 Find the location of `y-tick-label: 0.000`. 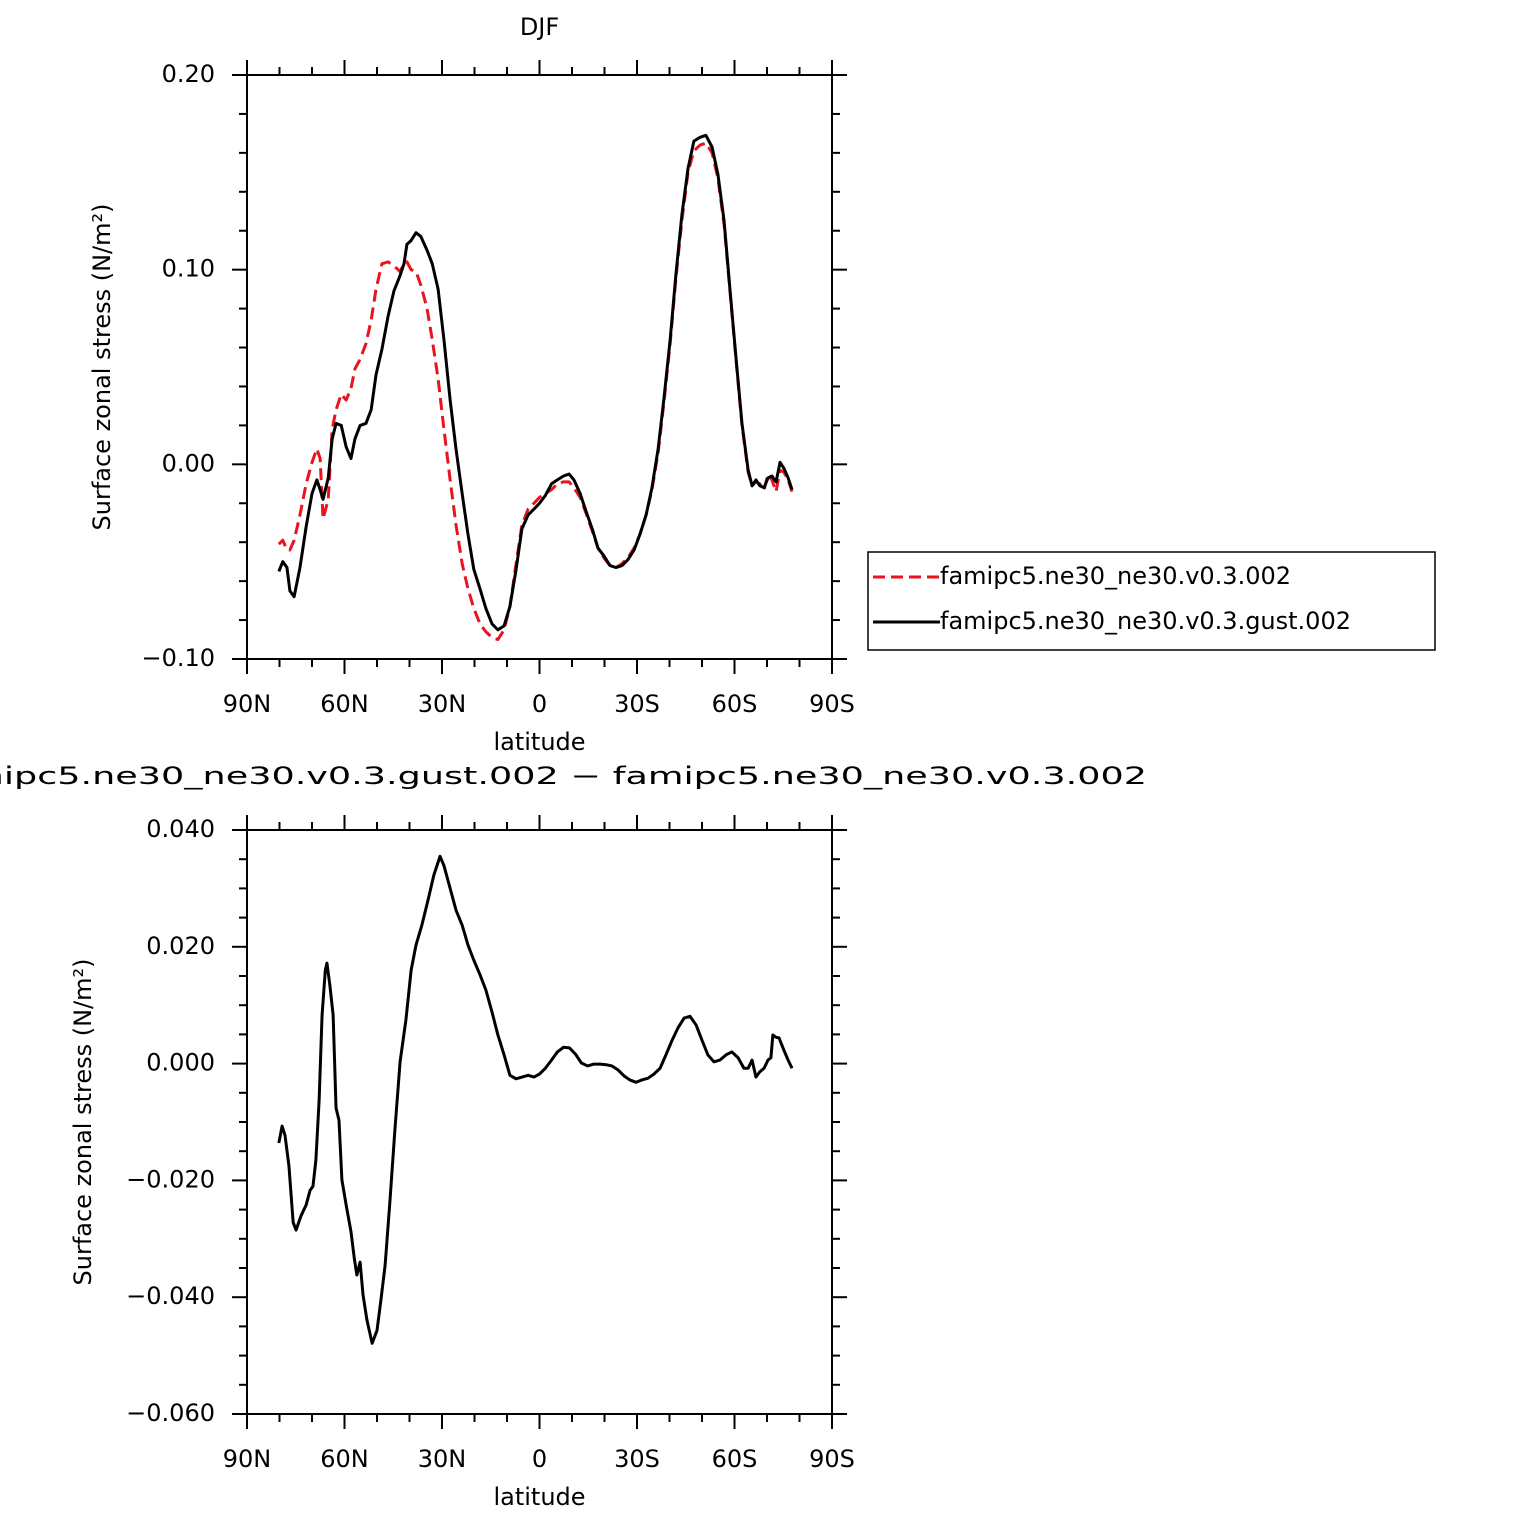

y-tick-label: 0.000 is located at coordinates (180, 1063).